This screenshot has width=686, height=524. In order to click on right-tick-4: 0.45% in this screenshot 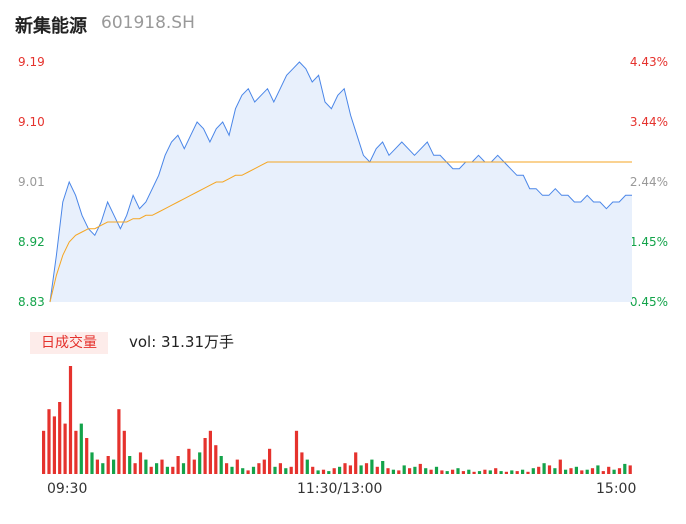, I will do `click(648, 302)`.